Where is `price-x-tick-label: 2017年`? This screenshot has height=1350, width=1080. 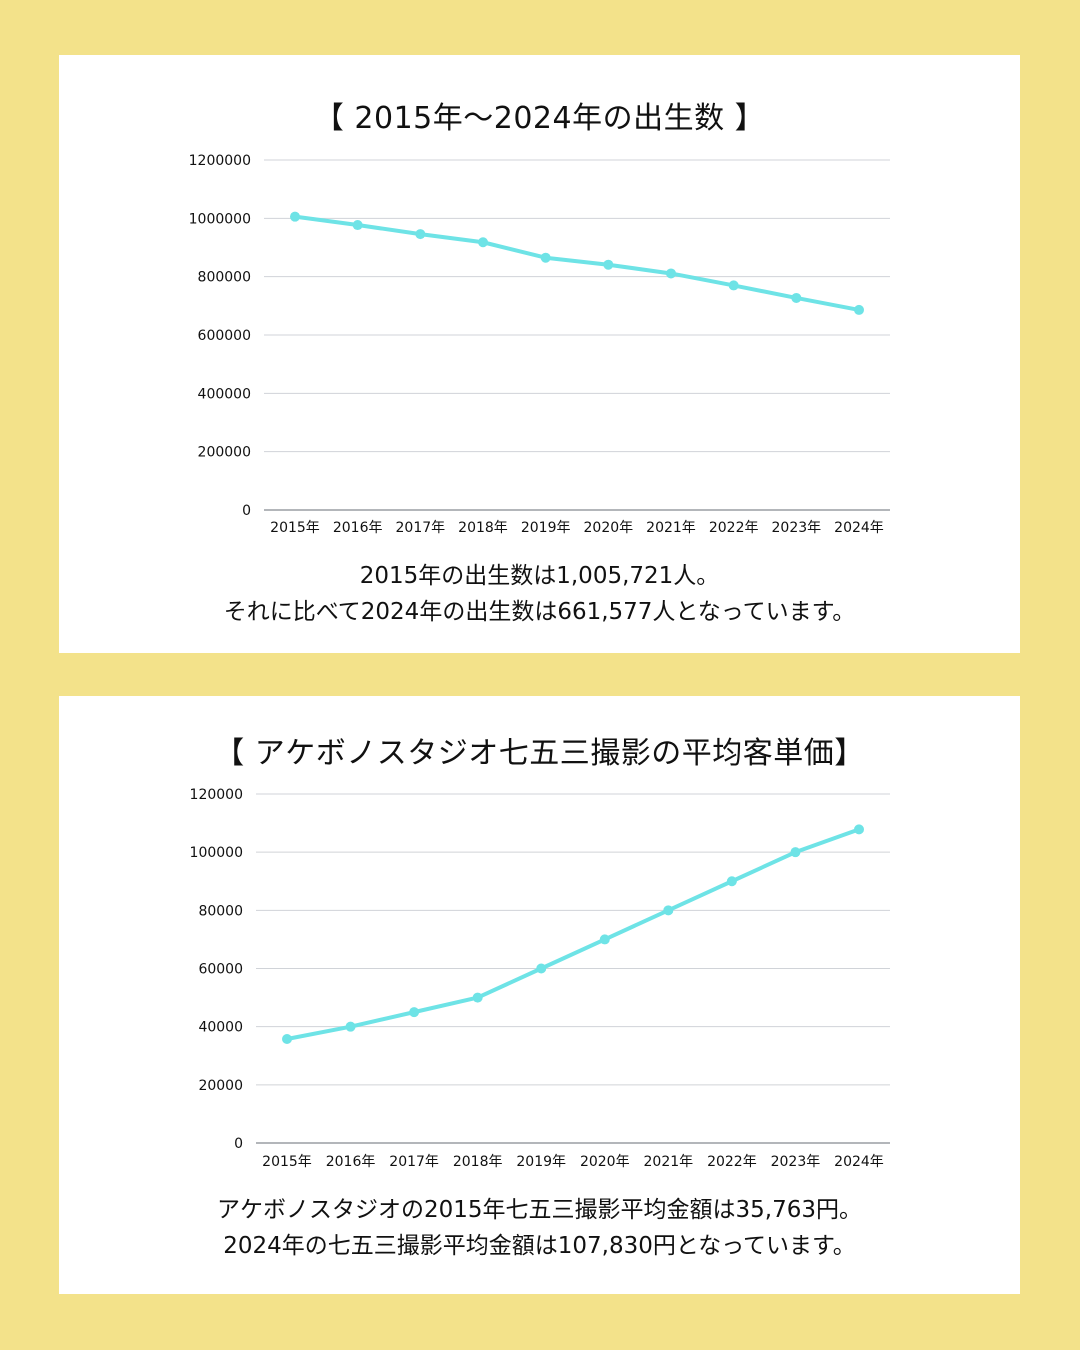 price-x-tick-label: 2017年 is located at coordinates (414, 1162).